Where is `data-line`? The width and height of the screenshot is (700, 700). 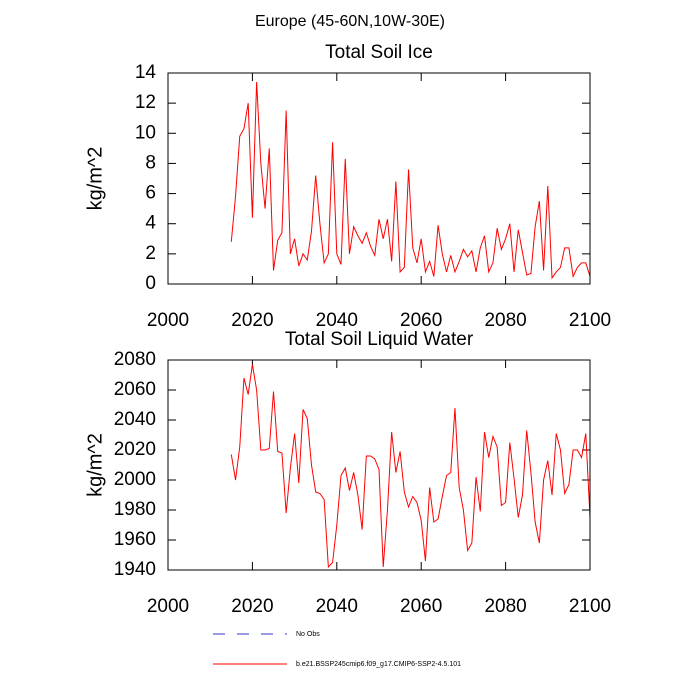 data-line is located at coordinates (410, 181).